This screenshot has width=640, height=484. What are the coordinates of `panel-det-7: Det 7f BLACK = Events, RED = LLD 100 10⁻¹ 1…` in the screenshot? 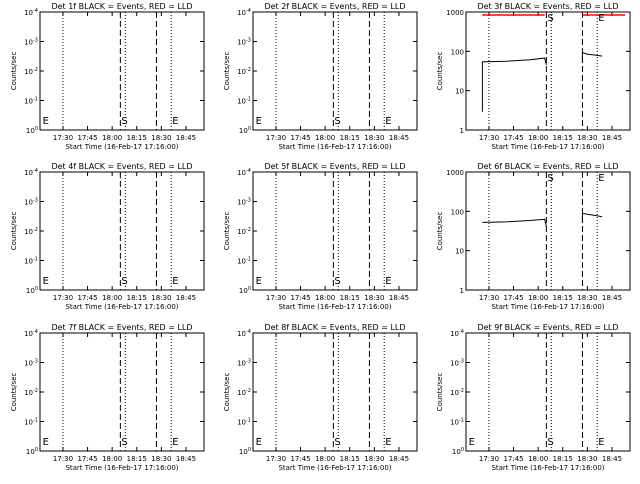 It's located at (107, 397).